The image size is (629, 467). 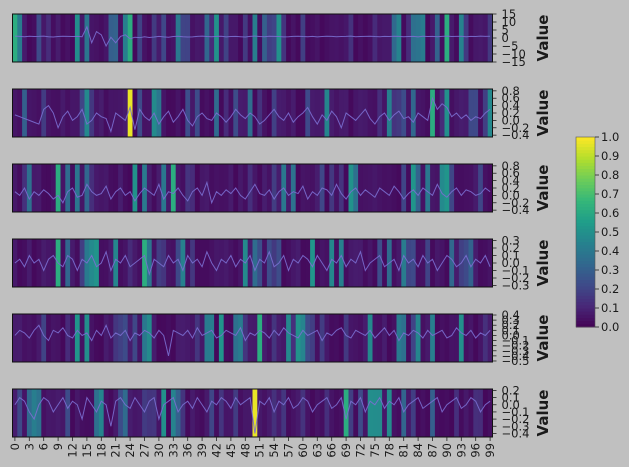 I want to click on y-tick-label: −5, so click(x=510, y=46).